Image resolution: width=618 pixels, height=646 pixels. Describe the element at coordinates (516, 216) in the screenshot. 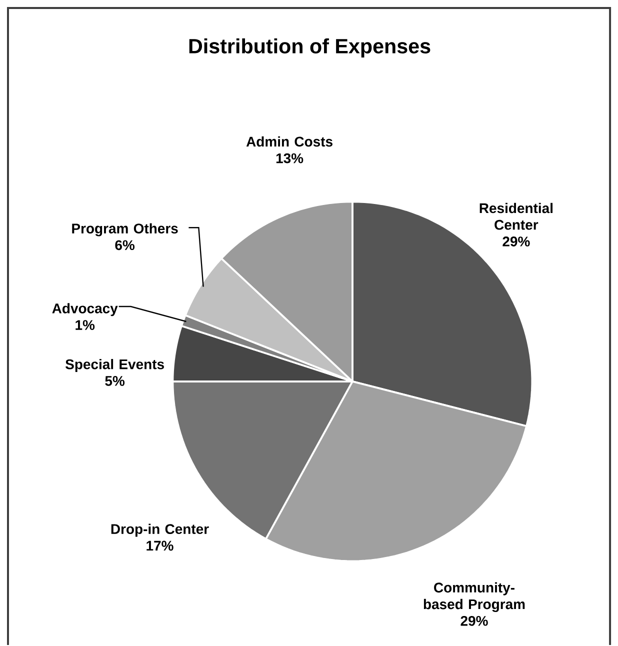

I see `slice-label: Residential Center` at that location.